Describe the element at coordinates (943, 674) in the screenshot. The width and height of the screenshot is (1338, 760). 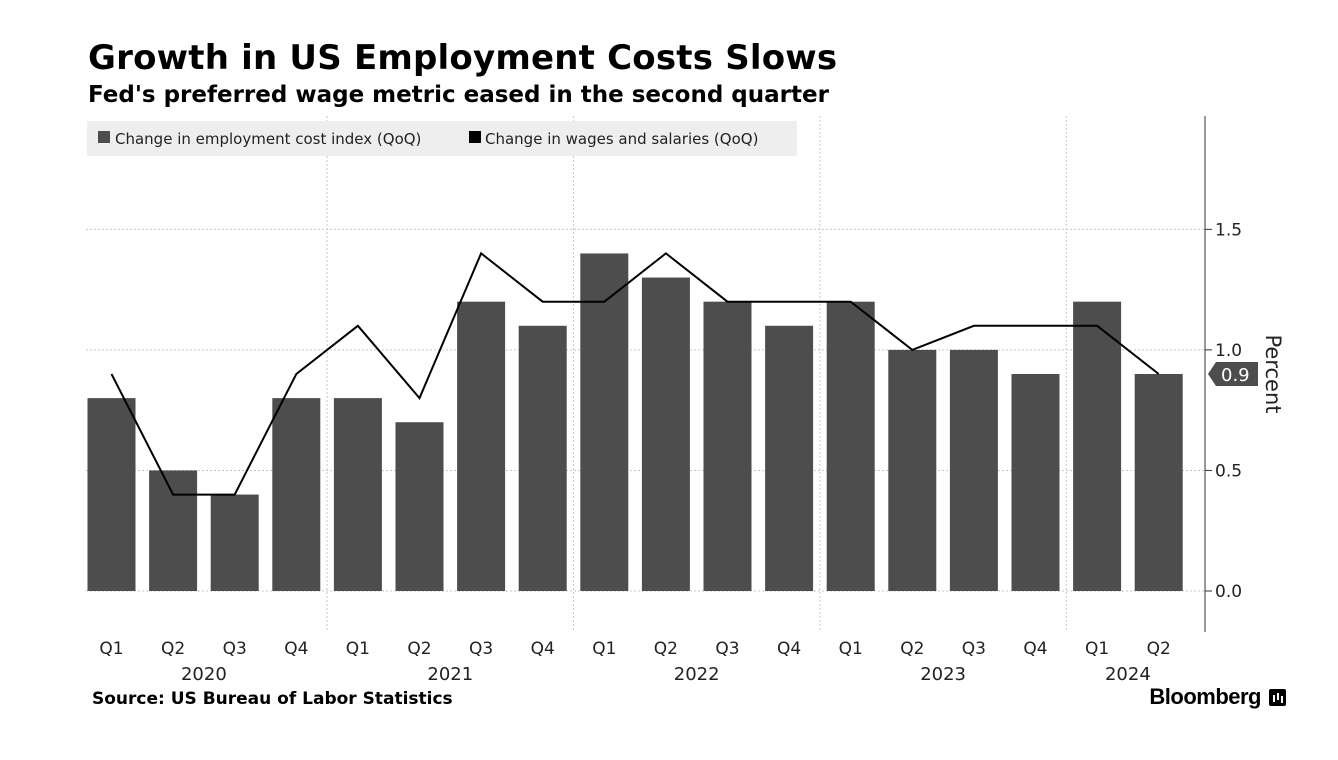
I see `x-year-label: 2023` at that location.